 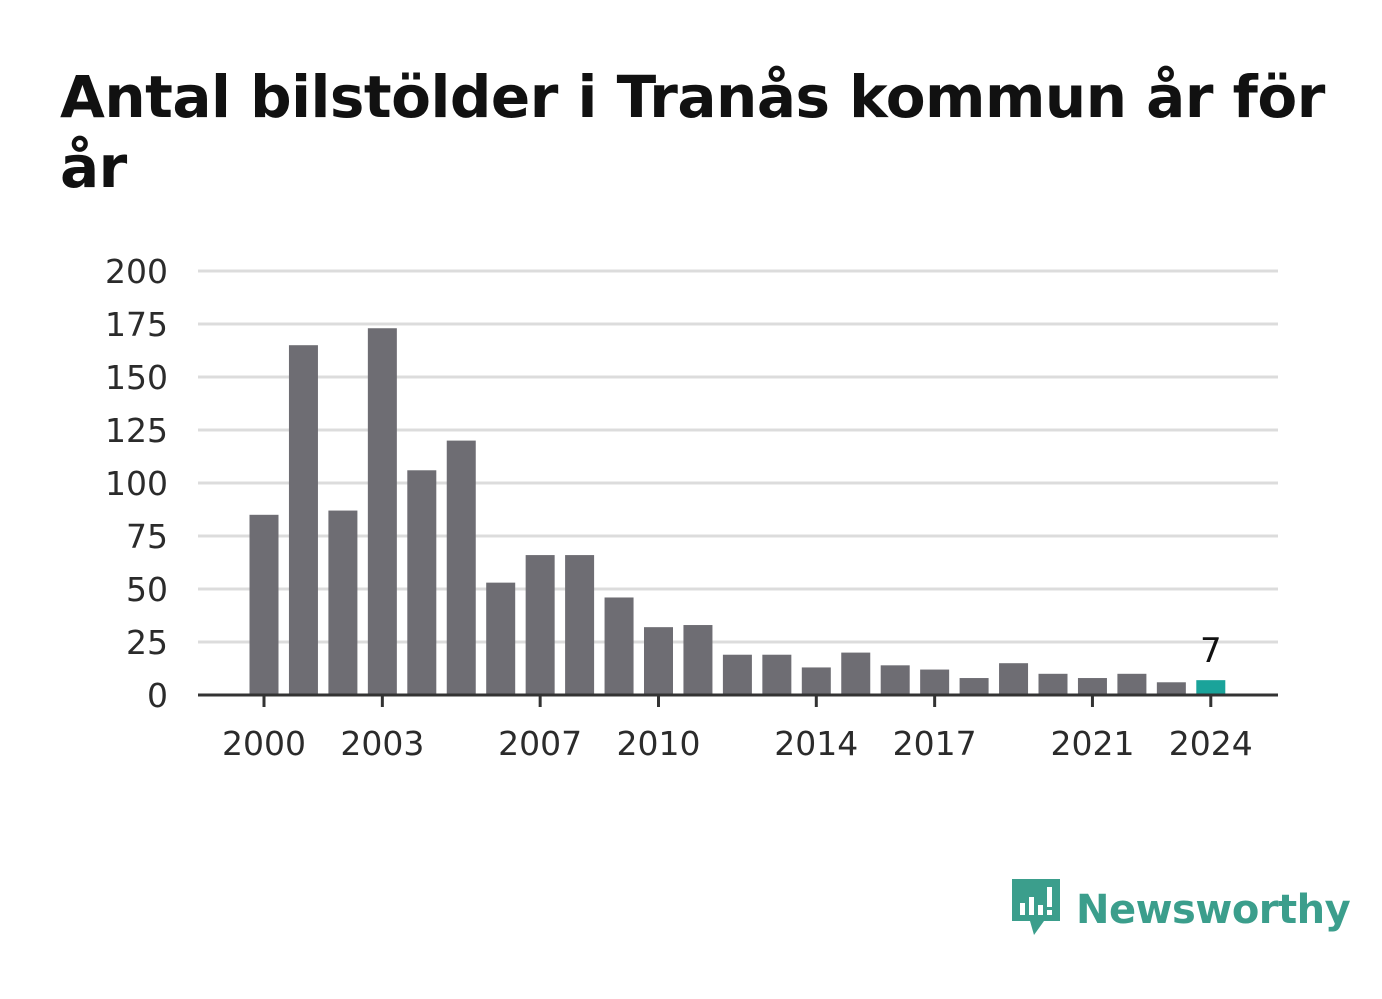 I want to click on data-label-2024: 7, so click(x=1211, y=651).